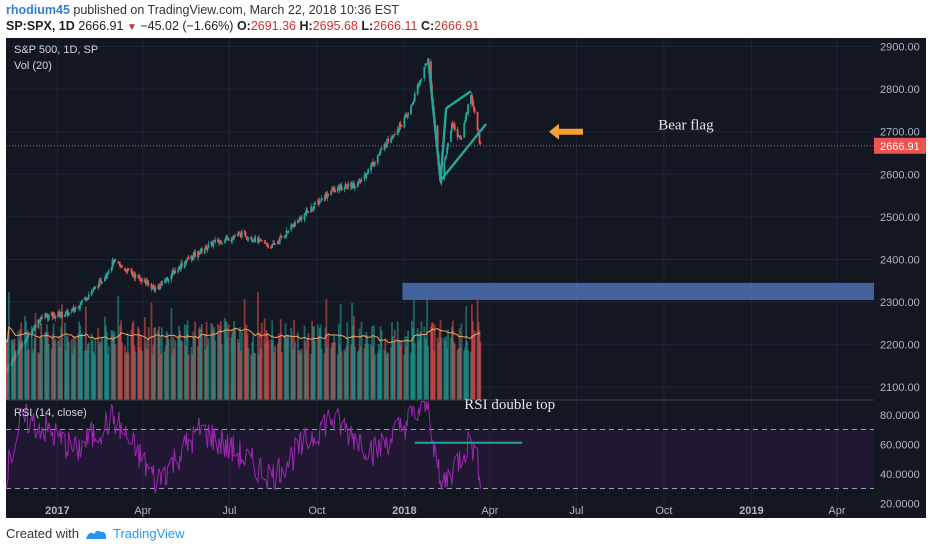 Image resolution: width=932 pixels, height=550 pixels. I want to click on open-value: 2691.36, so click(273, 26).